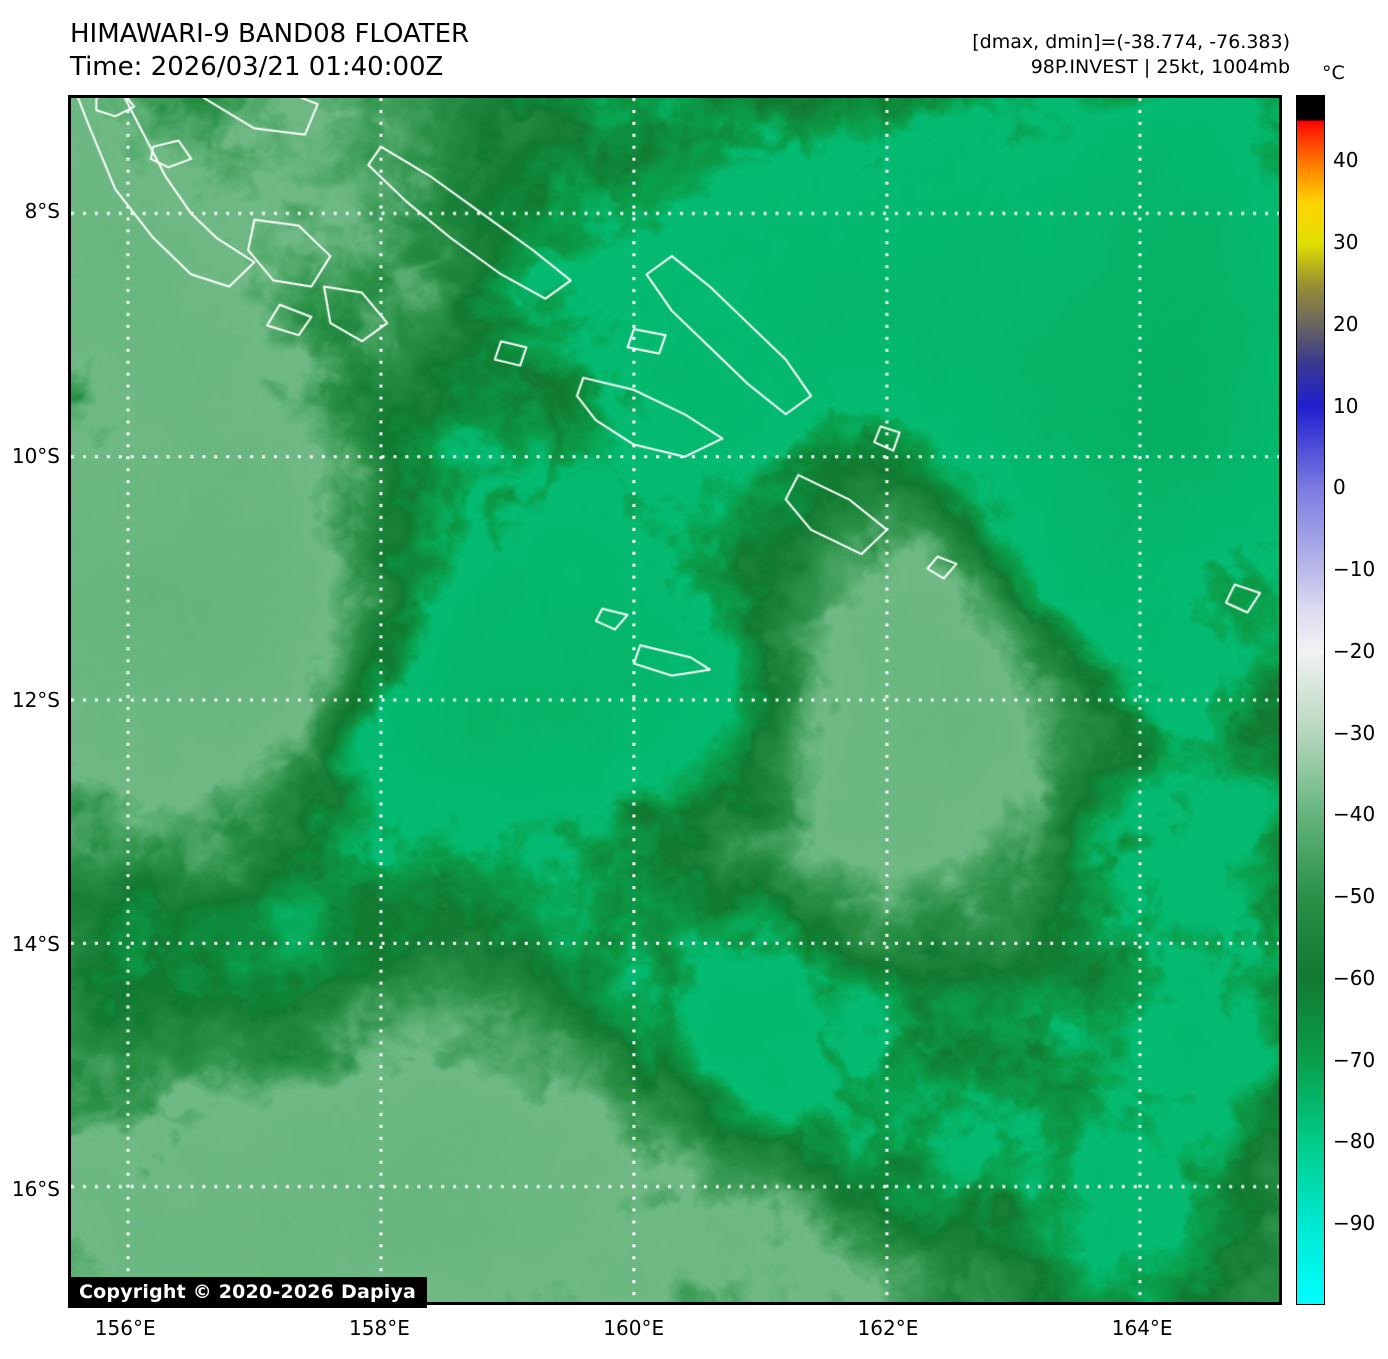 The width and height of the screenshot is (1388, 1359). I want to click on colorbar-tick-label: −50, so click(1354, 896).